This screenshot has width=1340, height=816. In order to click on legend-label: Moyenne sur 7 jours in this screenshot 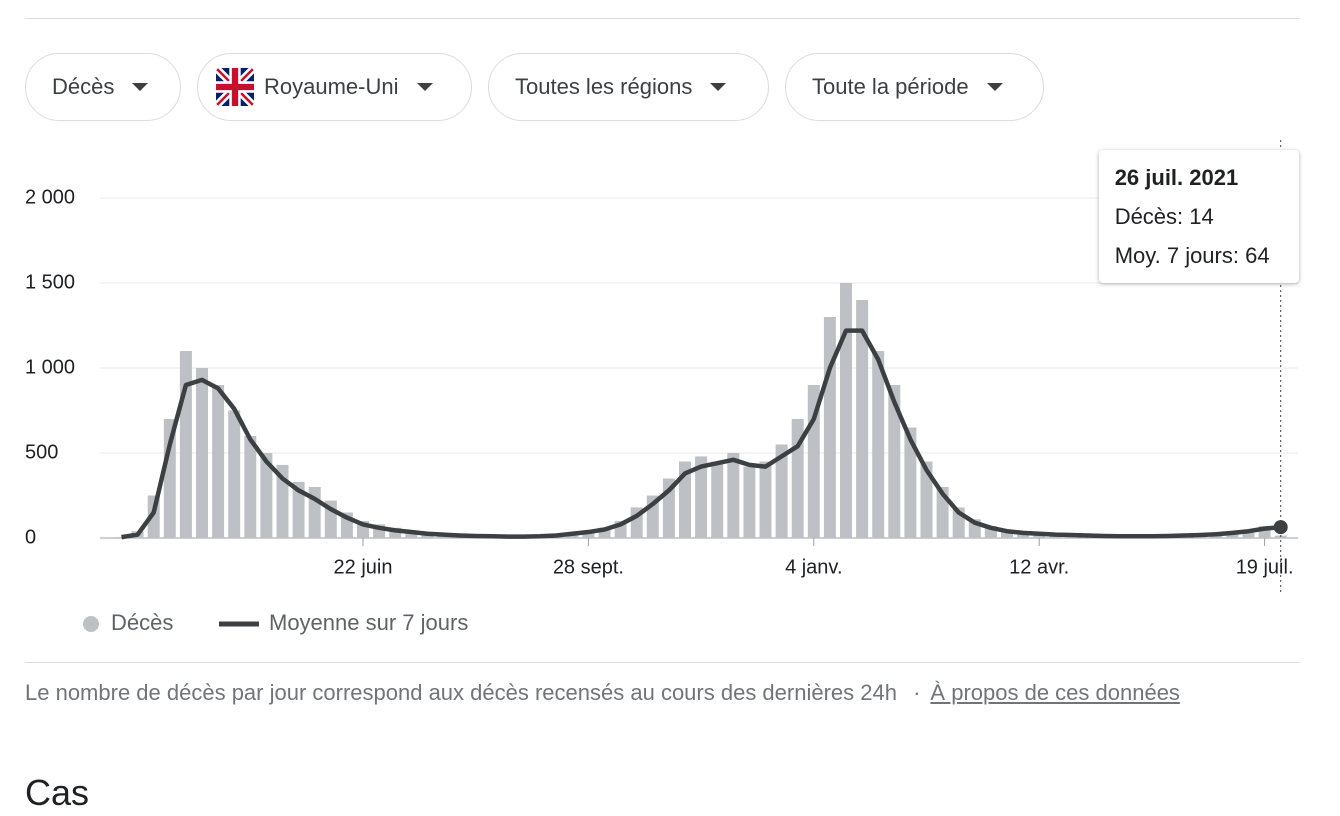, I will do `click(368, 622)`.